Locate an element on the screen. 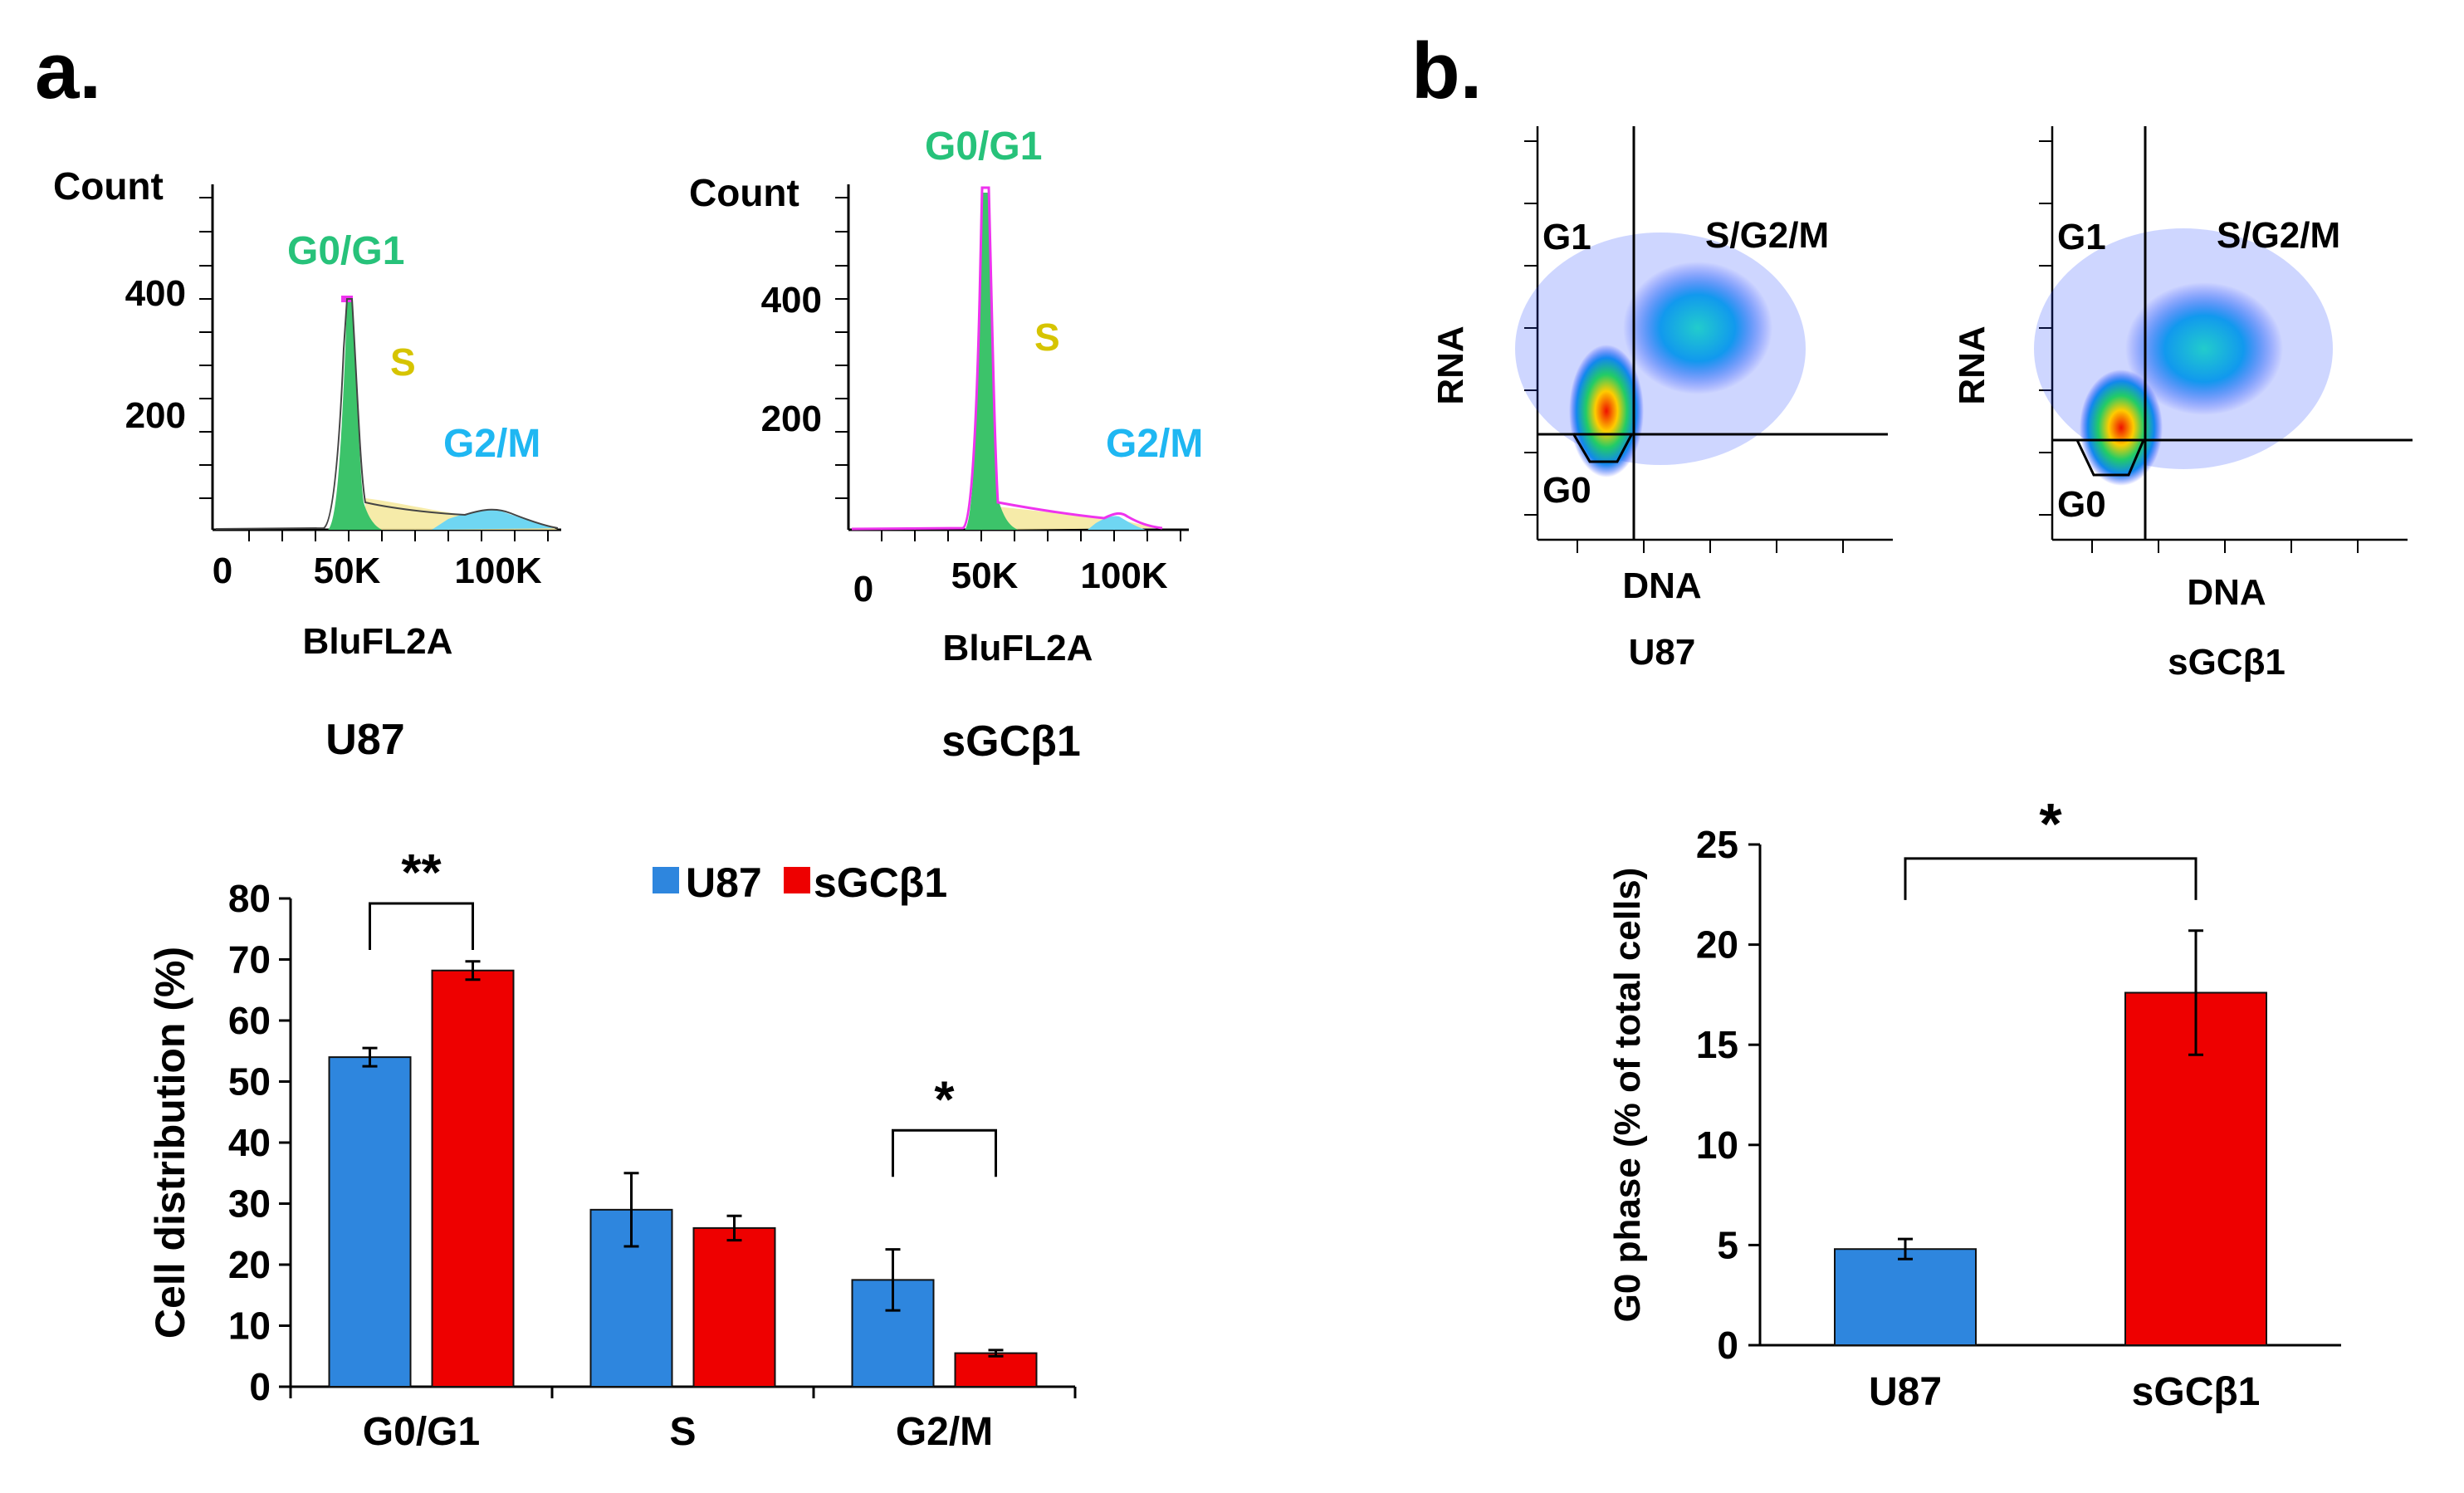  scatter-sgcb1: G1 S/G2/M G0 RNA DNA sGCβ1 is located at coordinates (2182, 405).